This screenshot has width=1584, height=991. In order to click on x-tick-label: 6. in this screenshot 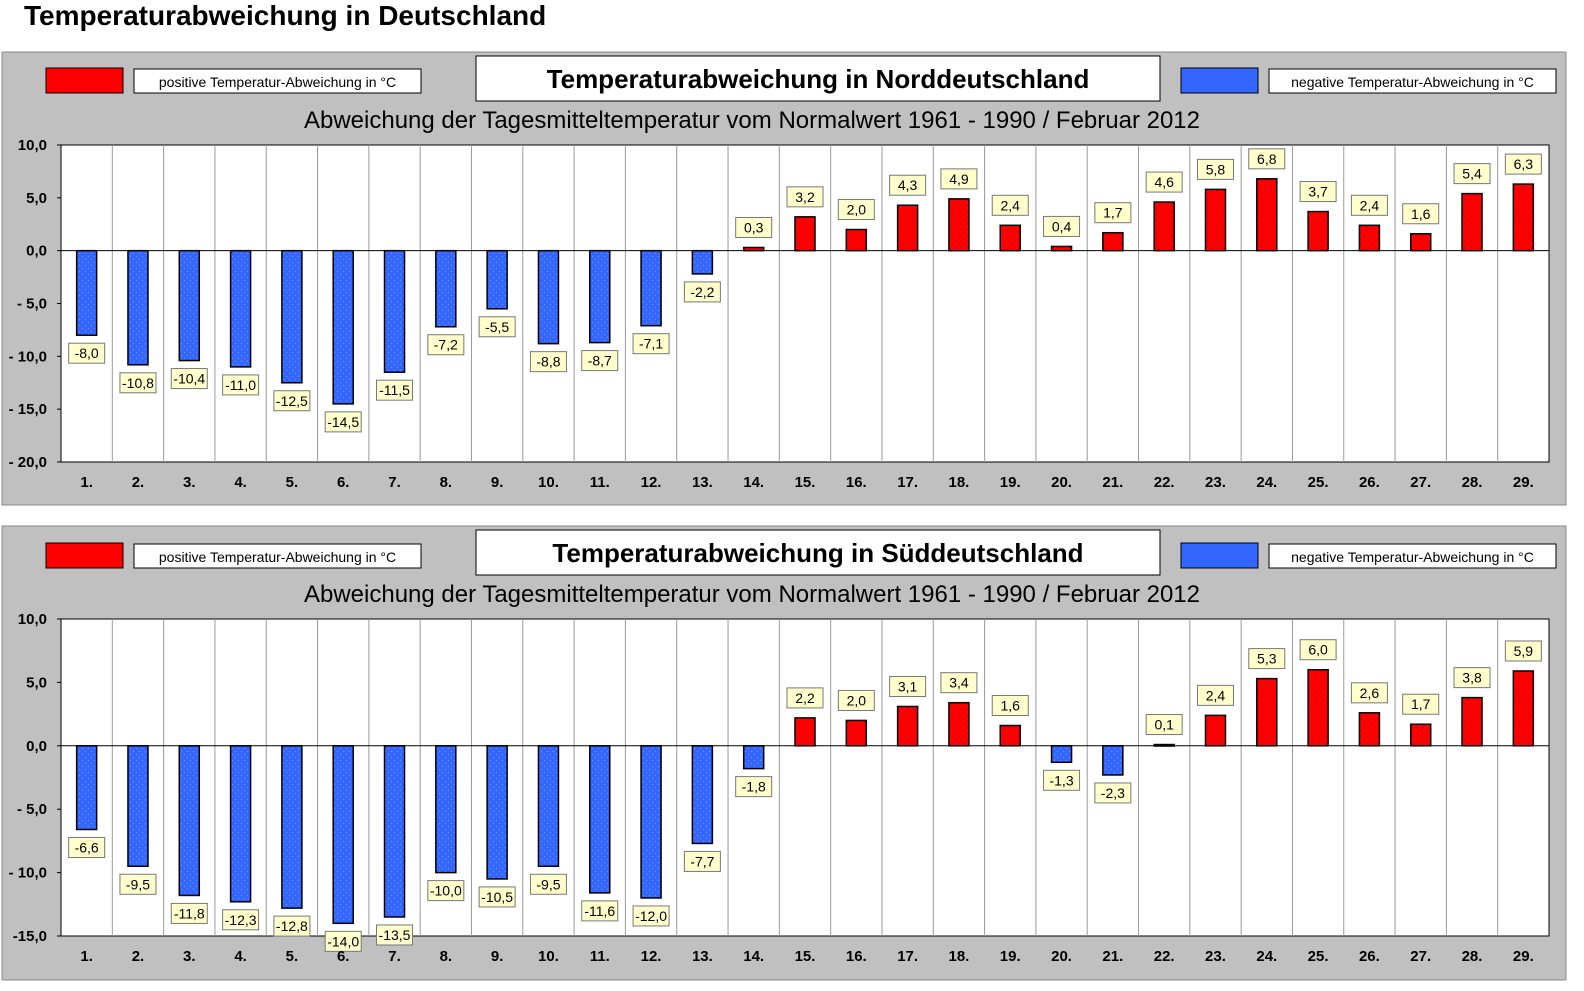, I will do `click(343, 482)`.